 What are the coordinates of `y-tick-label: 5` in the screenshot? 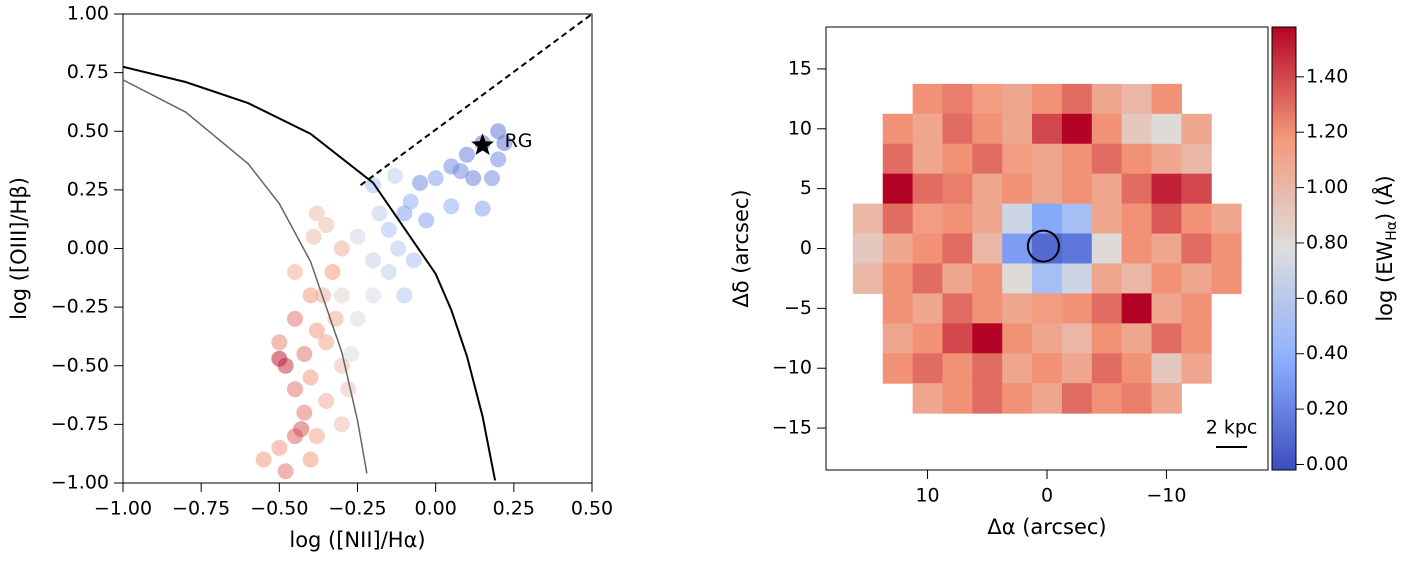 It's located at (806, 188).